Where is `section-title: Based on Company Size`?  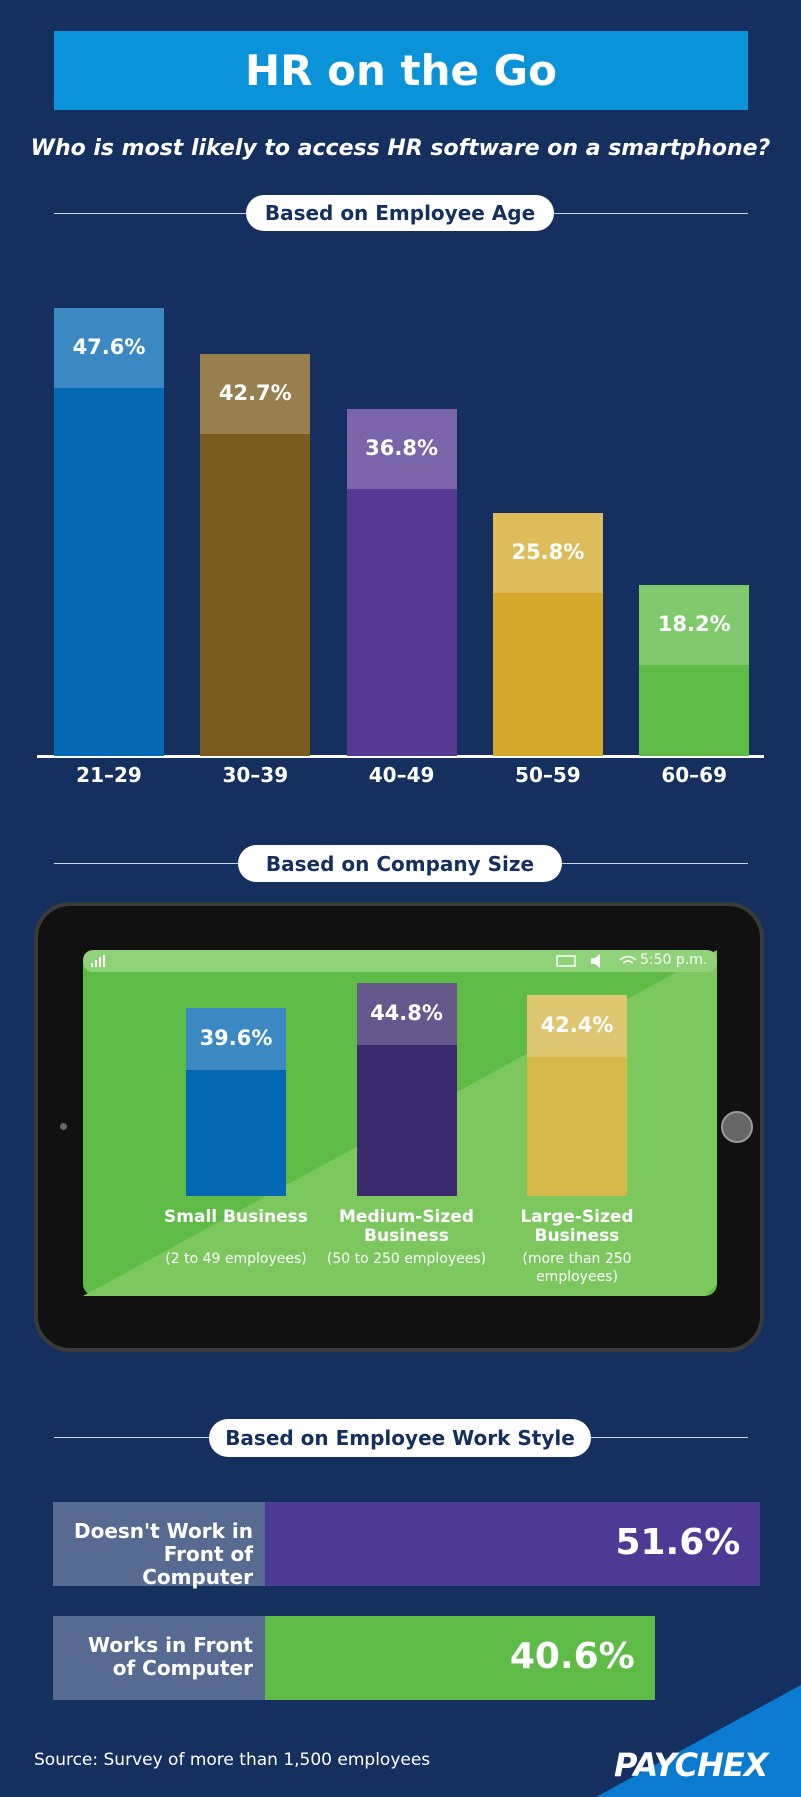 section-title: Based on Company Size is located at coordinates (400, 863).